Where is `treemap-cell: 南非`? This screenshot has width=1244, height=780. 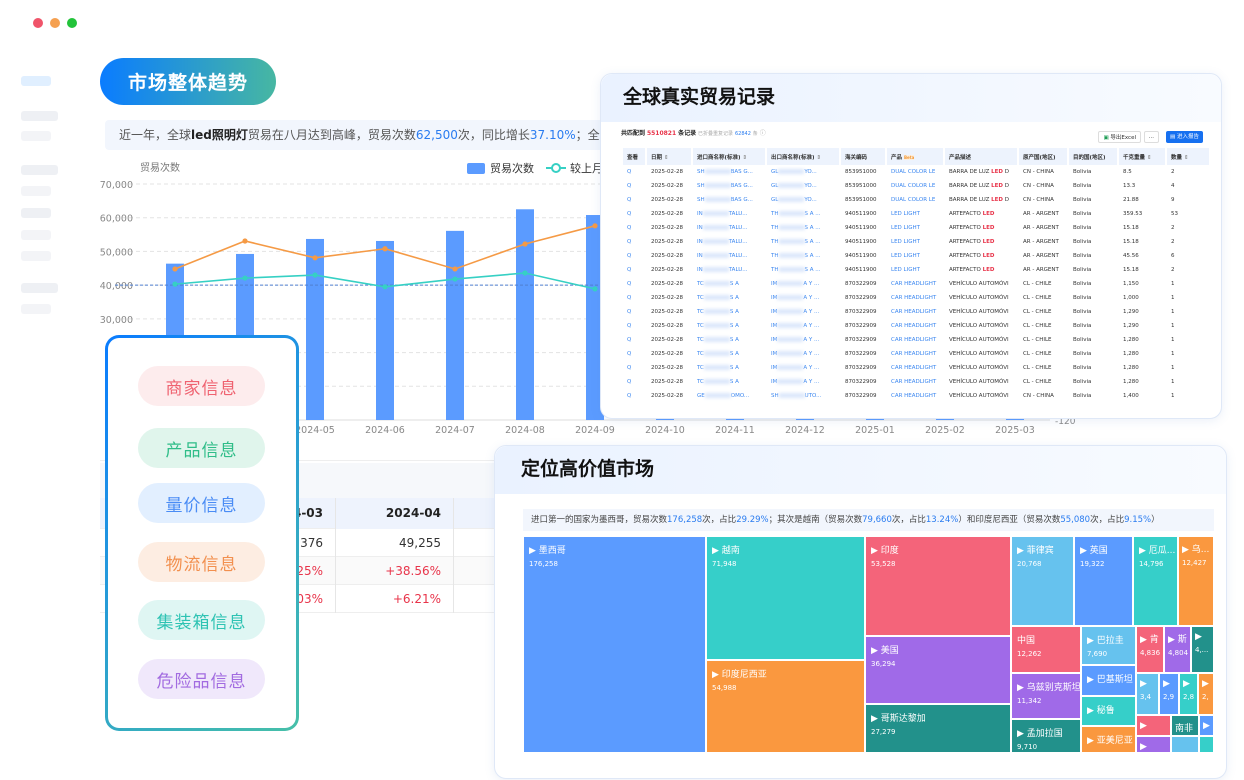 treemap-cell: 南非 is located at coordinates (1185, 725).